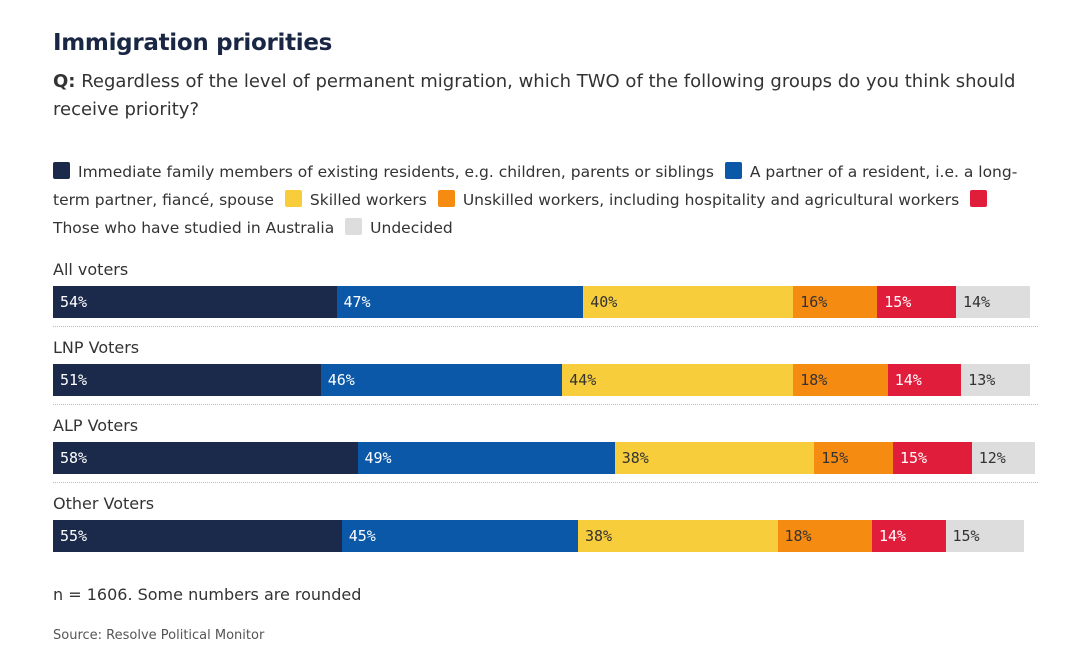  I want to click on chart-title: Immigration priorities, so click(193, 43).